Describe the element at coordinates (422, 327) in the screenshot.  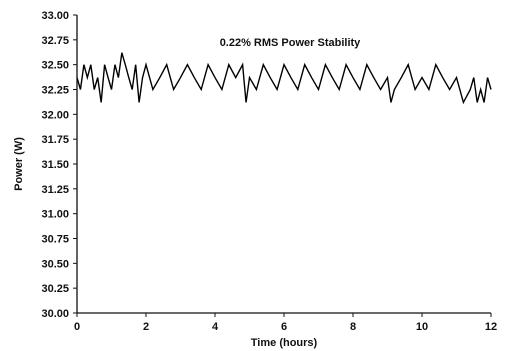
I see `x-tick-label: 10` at that location.